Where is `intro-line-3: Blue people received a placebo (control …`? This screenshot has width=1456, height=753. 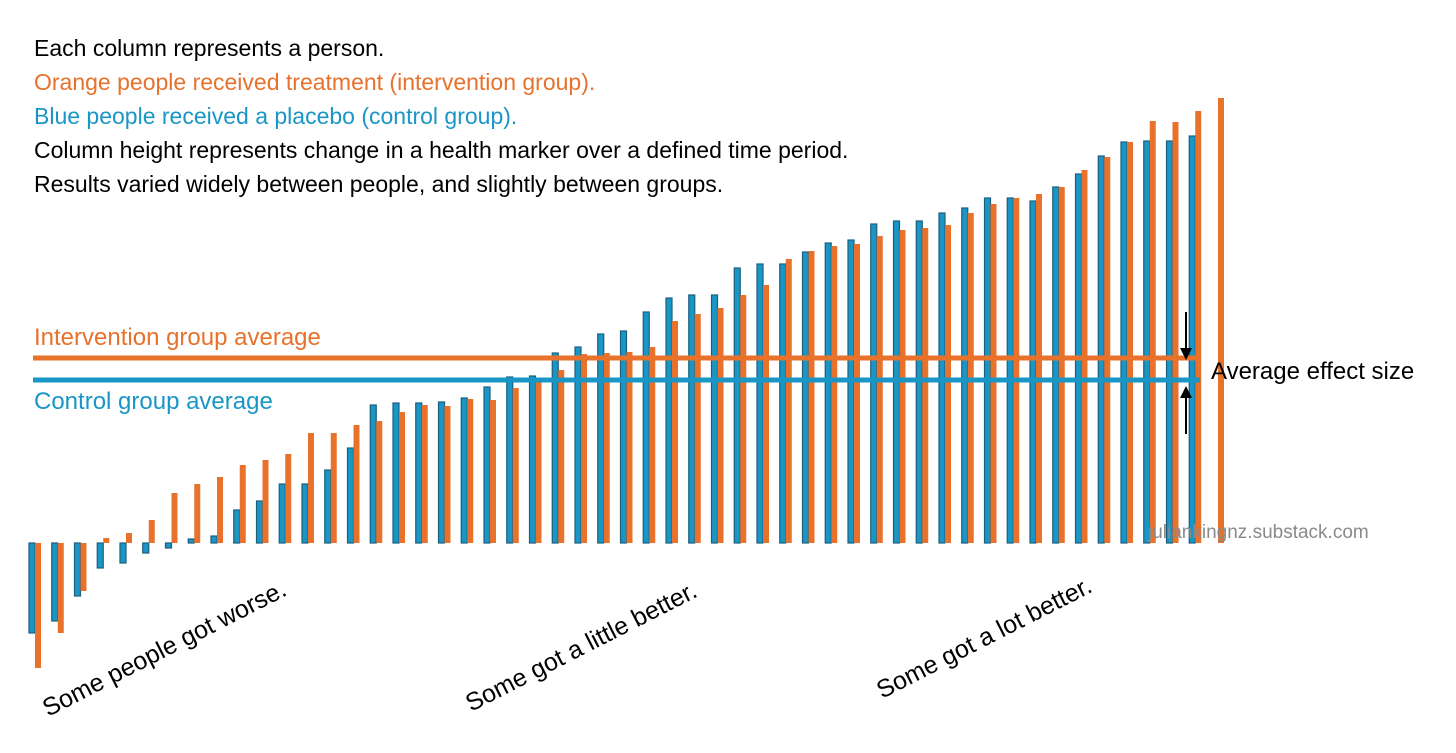 intro-line-3: Blue people received a placebo (control … is located at coordinates (275, 116).